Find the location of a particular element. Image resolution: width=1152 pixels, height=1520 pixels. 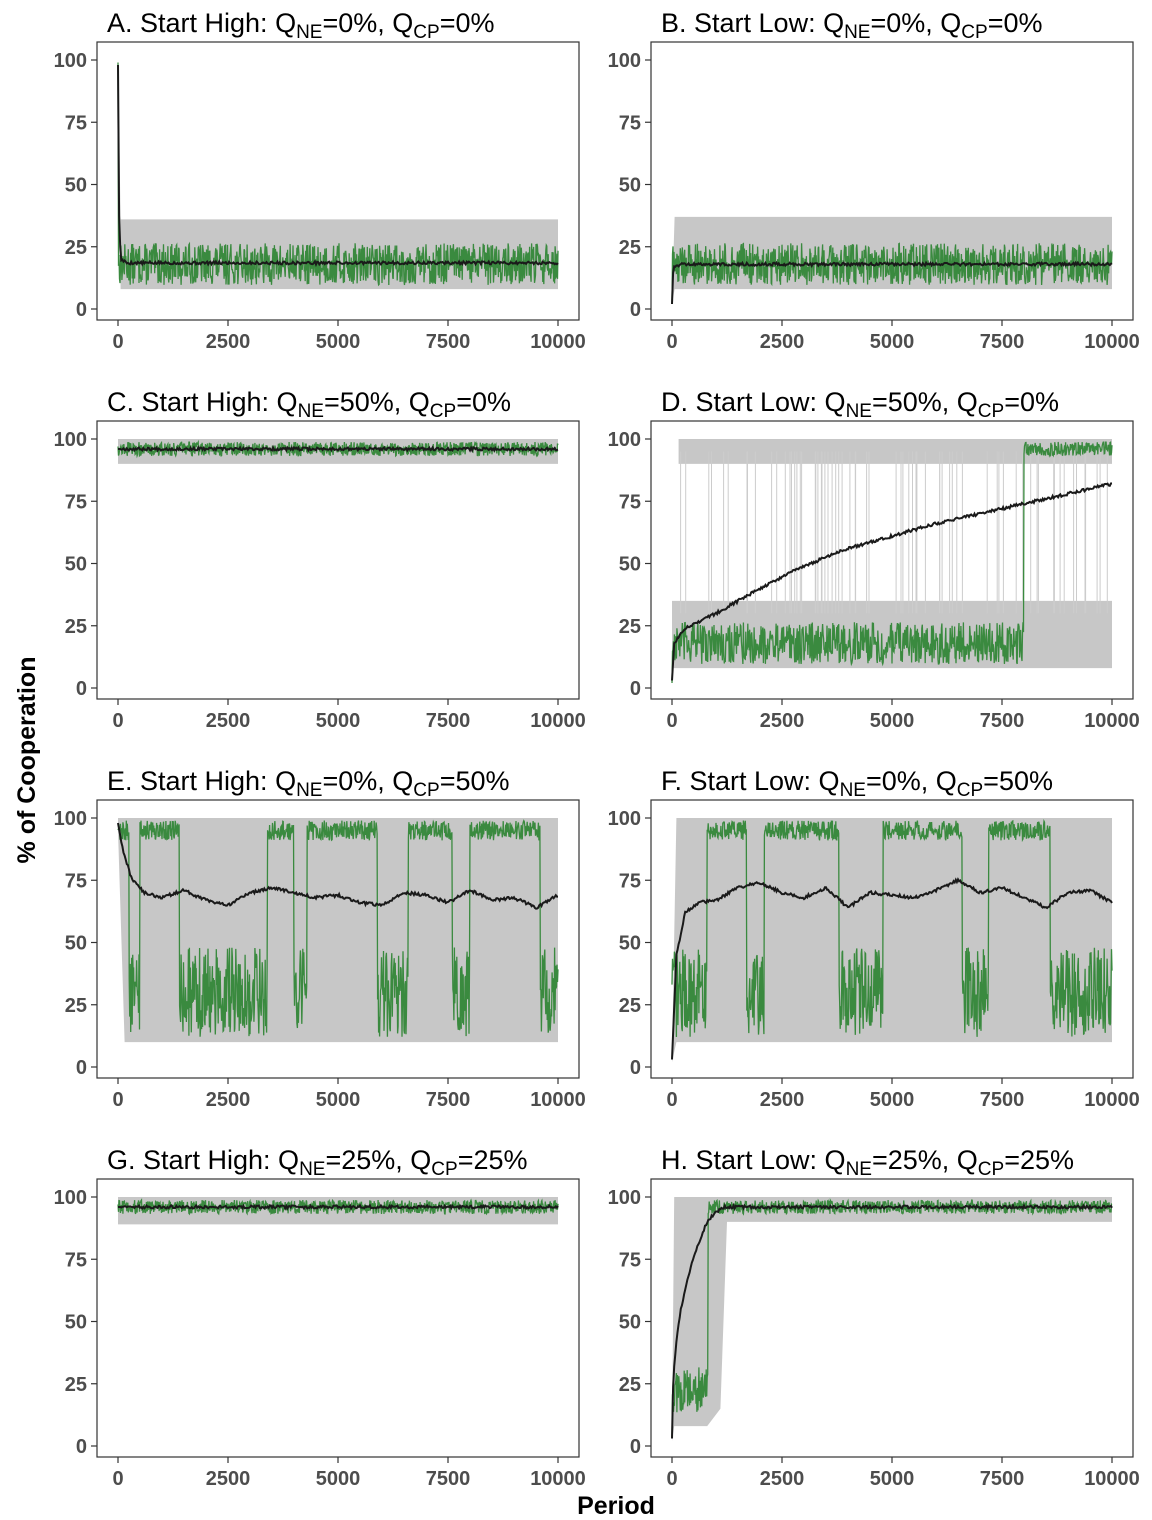

y-axis-label: % of Cooperation is located at coordinates (27, 760).